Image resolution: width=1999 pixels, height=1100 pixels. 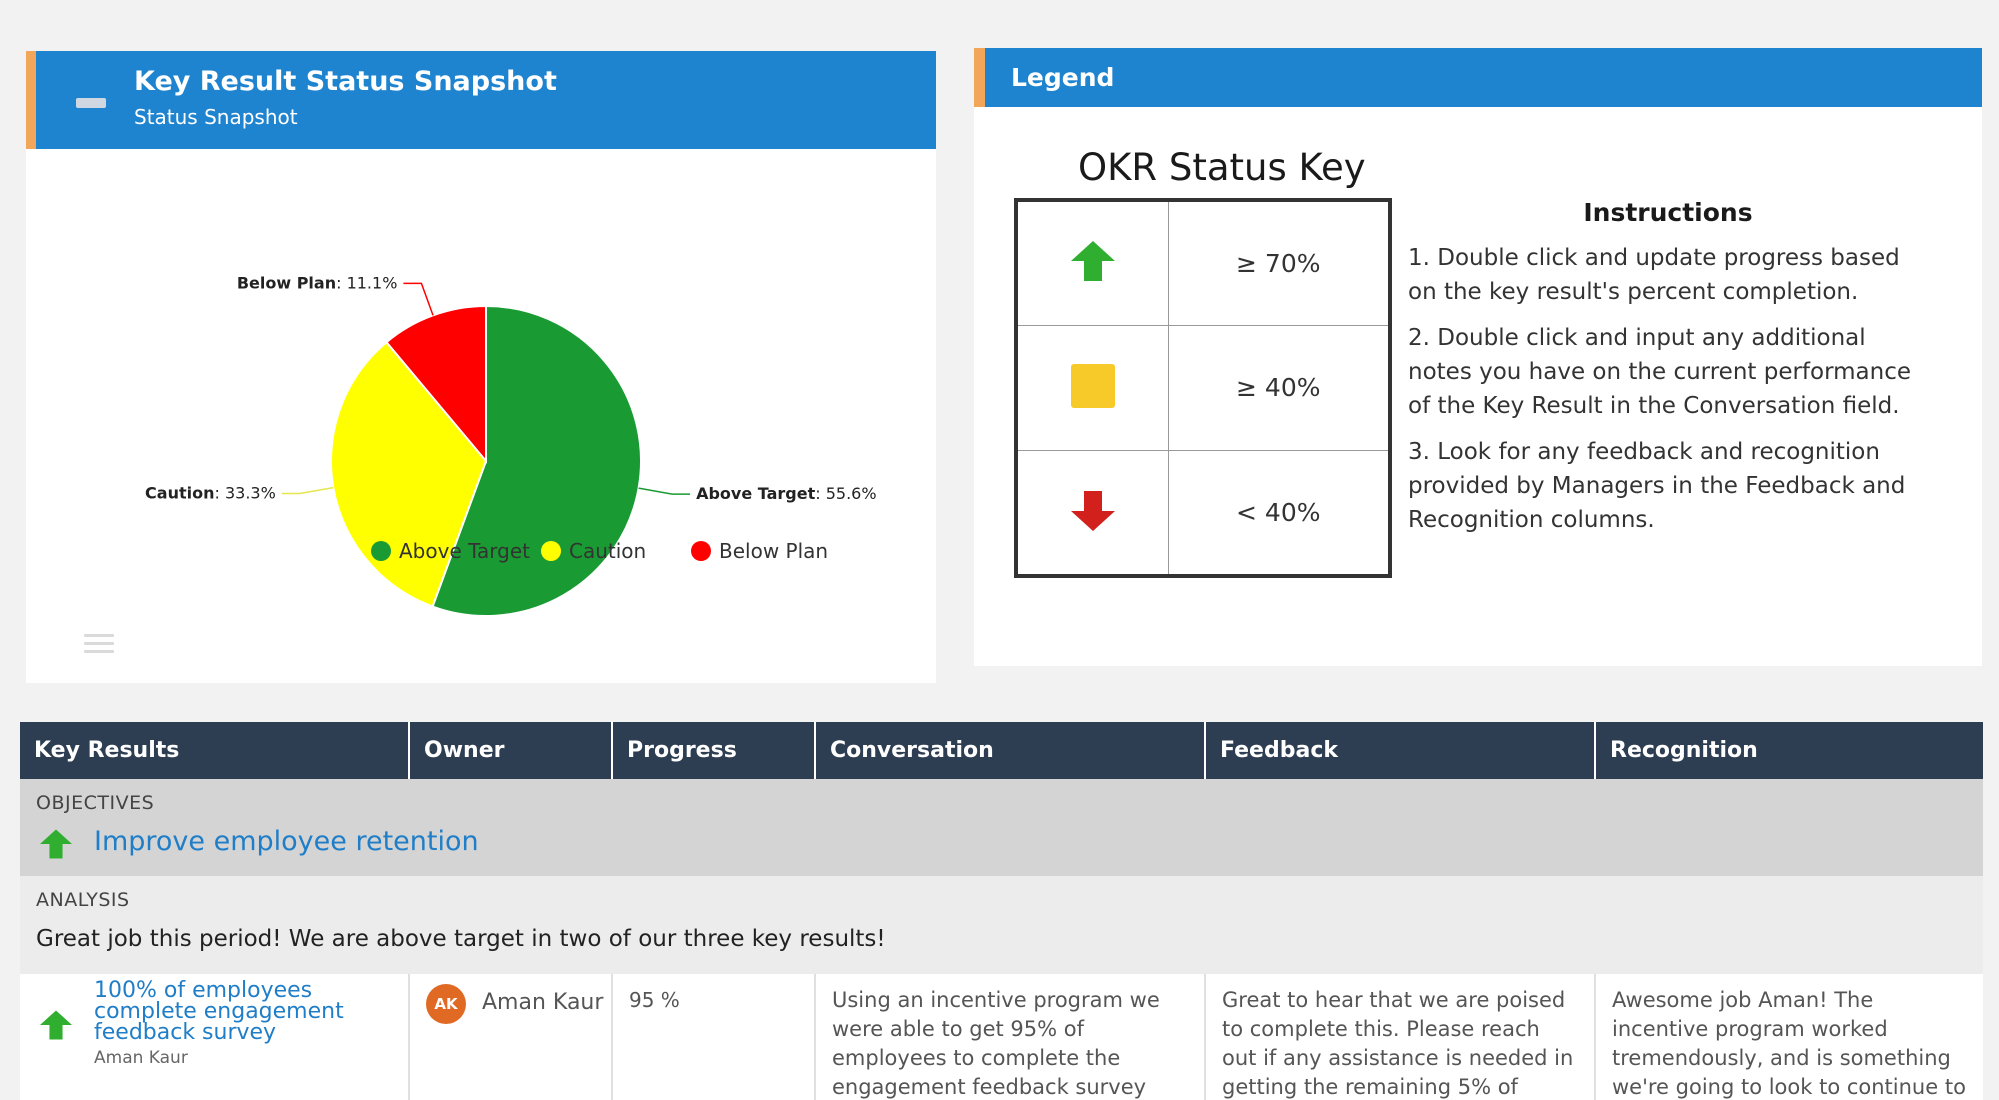 What do you see at coordinates (607, 551) in the screenshot?
I see `legend-label: Caution` at bounding box center [607, 551].